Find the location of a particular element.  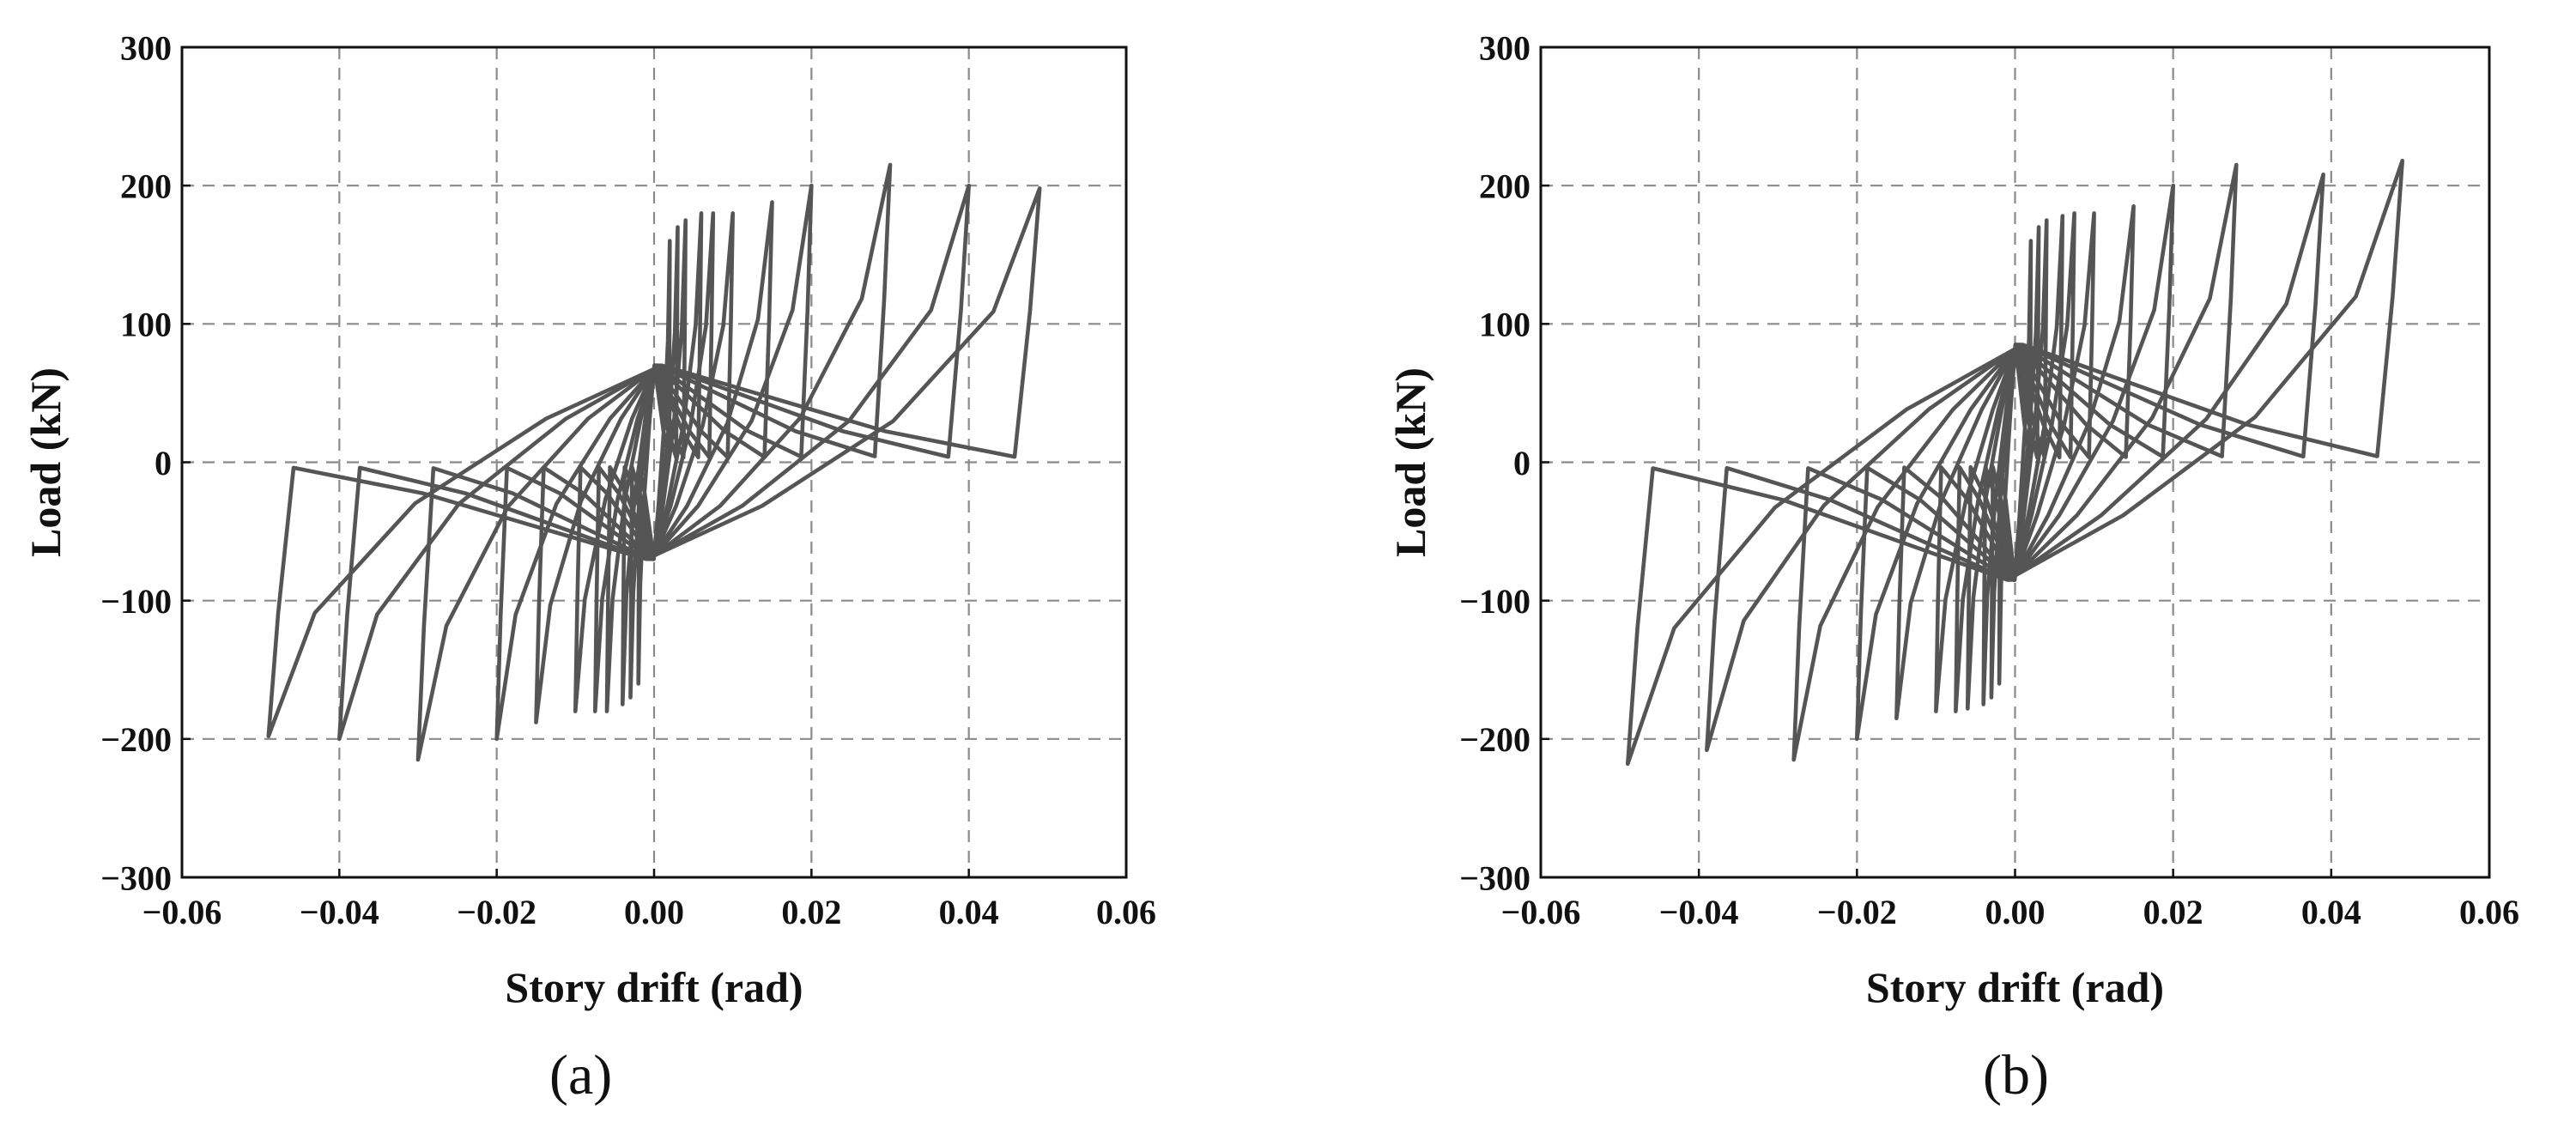

panel-label-b: (b) is located at coordinates (2016, 1076).